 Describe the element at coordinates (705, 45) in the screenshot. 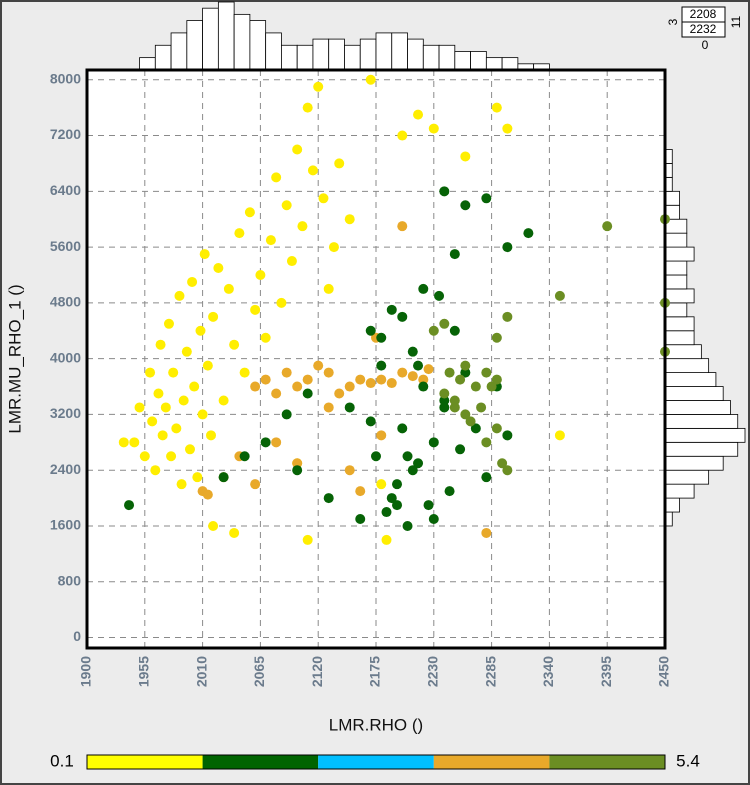

I see `corner-label: 0` at that location.